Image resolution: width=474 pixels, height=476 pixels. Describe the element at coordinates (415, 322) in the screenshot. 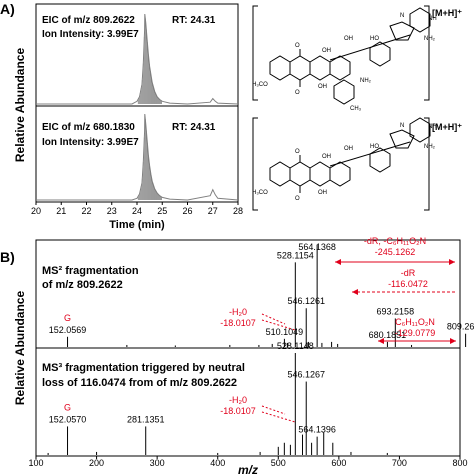

I see `loss-c6-name: C₆H₁₁O₂N` at that location.